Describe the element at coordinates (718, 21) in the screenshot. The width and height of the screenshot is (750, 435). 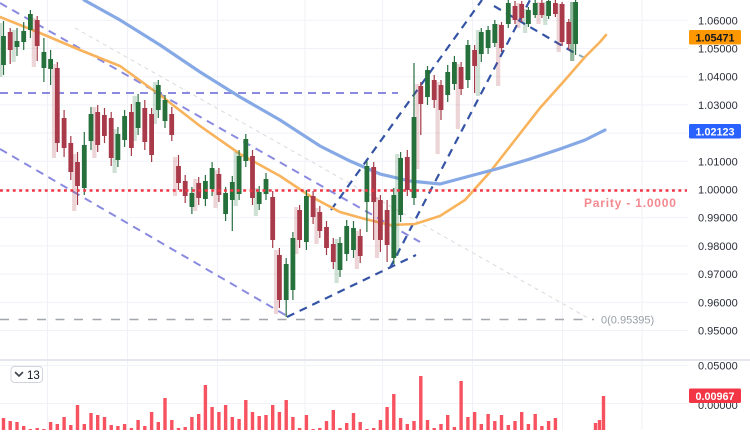
I see `svg-text: 1.06000` at that location.